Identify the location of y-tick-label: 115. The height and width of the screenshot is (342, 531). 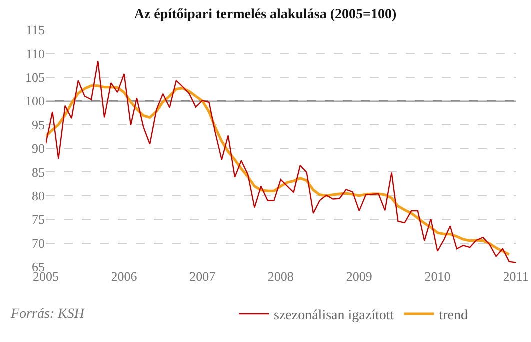
(35, 30).